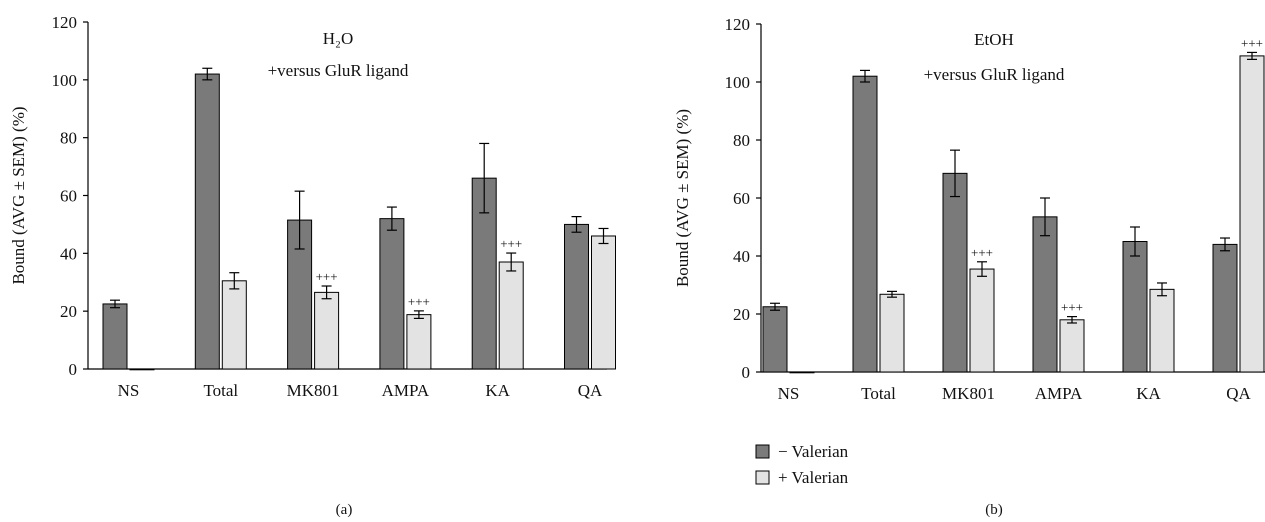 This screenshot has width=1265, height=522. What do you see at coordinates (762, 451) in the screenshot?
I see `legend-swatch-minus-valerian` at bounding box center [762, 451].